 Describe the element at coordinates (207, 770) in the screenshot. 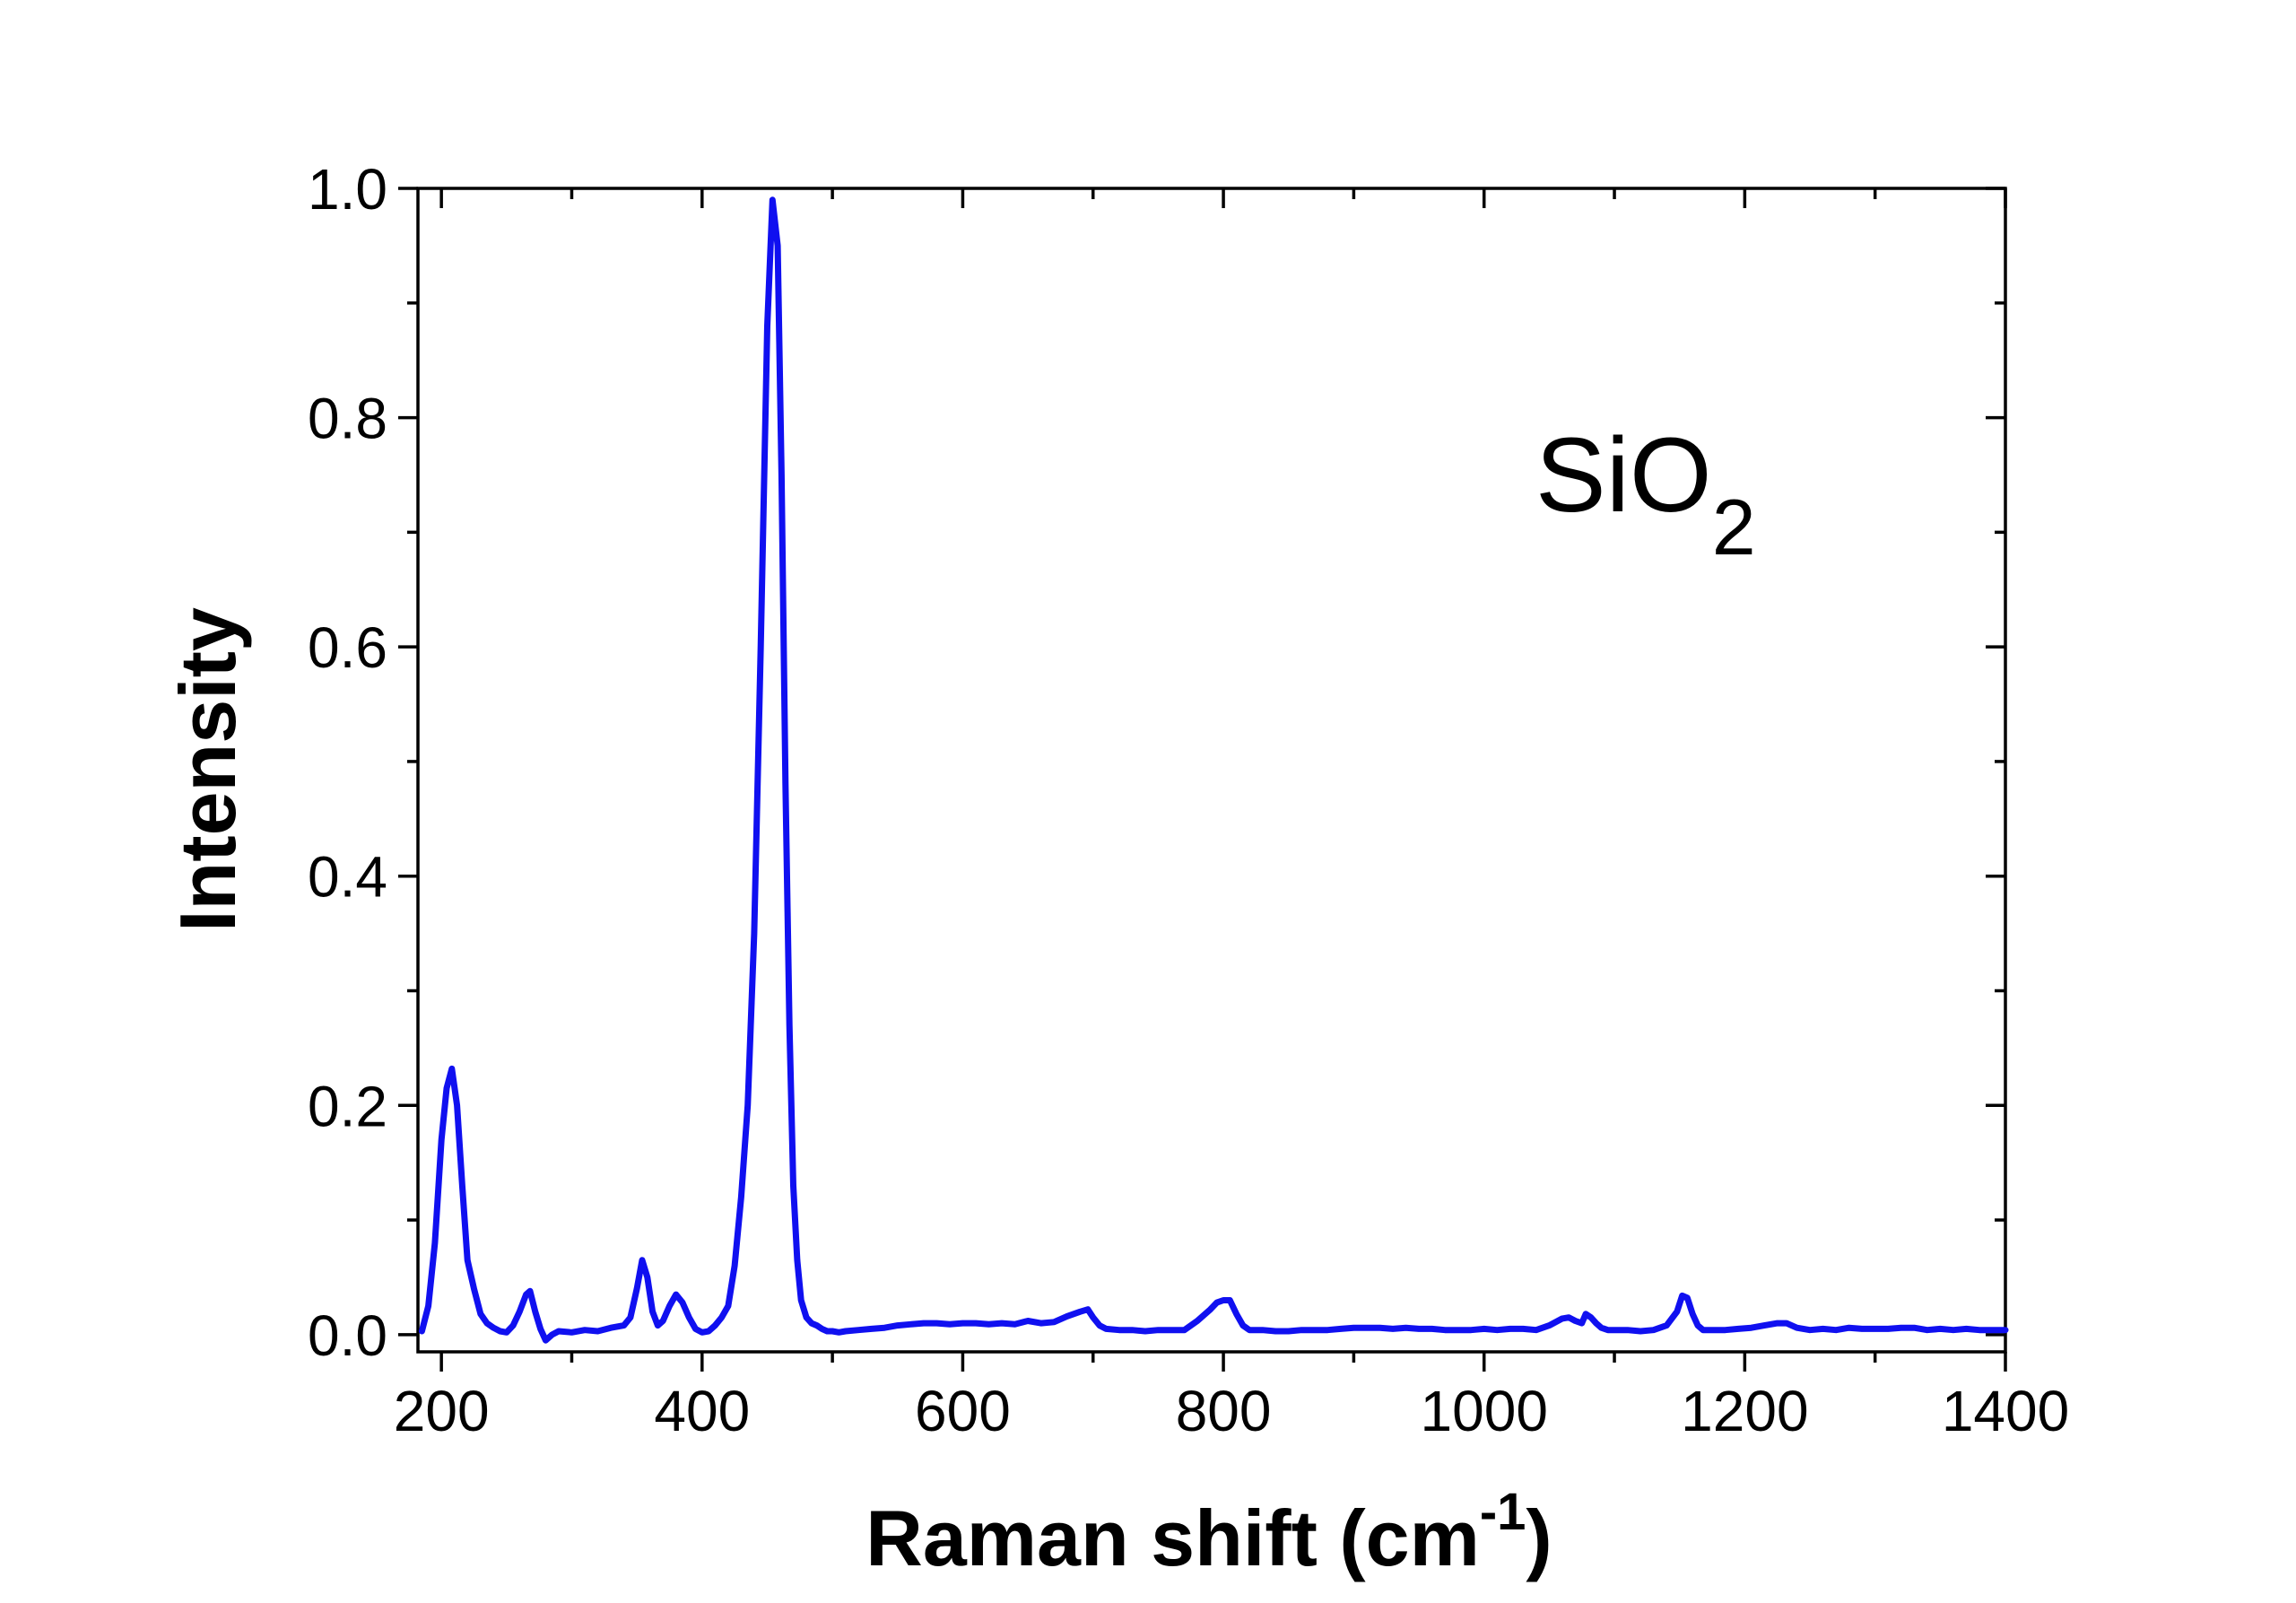

I see `y-axis-title: Intensity` at that location.